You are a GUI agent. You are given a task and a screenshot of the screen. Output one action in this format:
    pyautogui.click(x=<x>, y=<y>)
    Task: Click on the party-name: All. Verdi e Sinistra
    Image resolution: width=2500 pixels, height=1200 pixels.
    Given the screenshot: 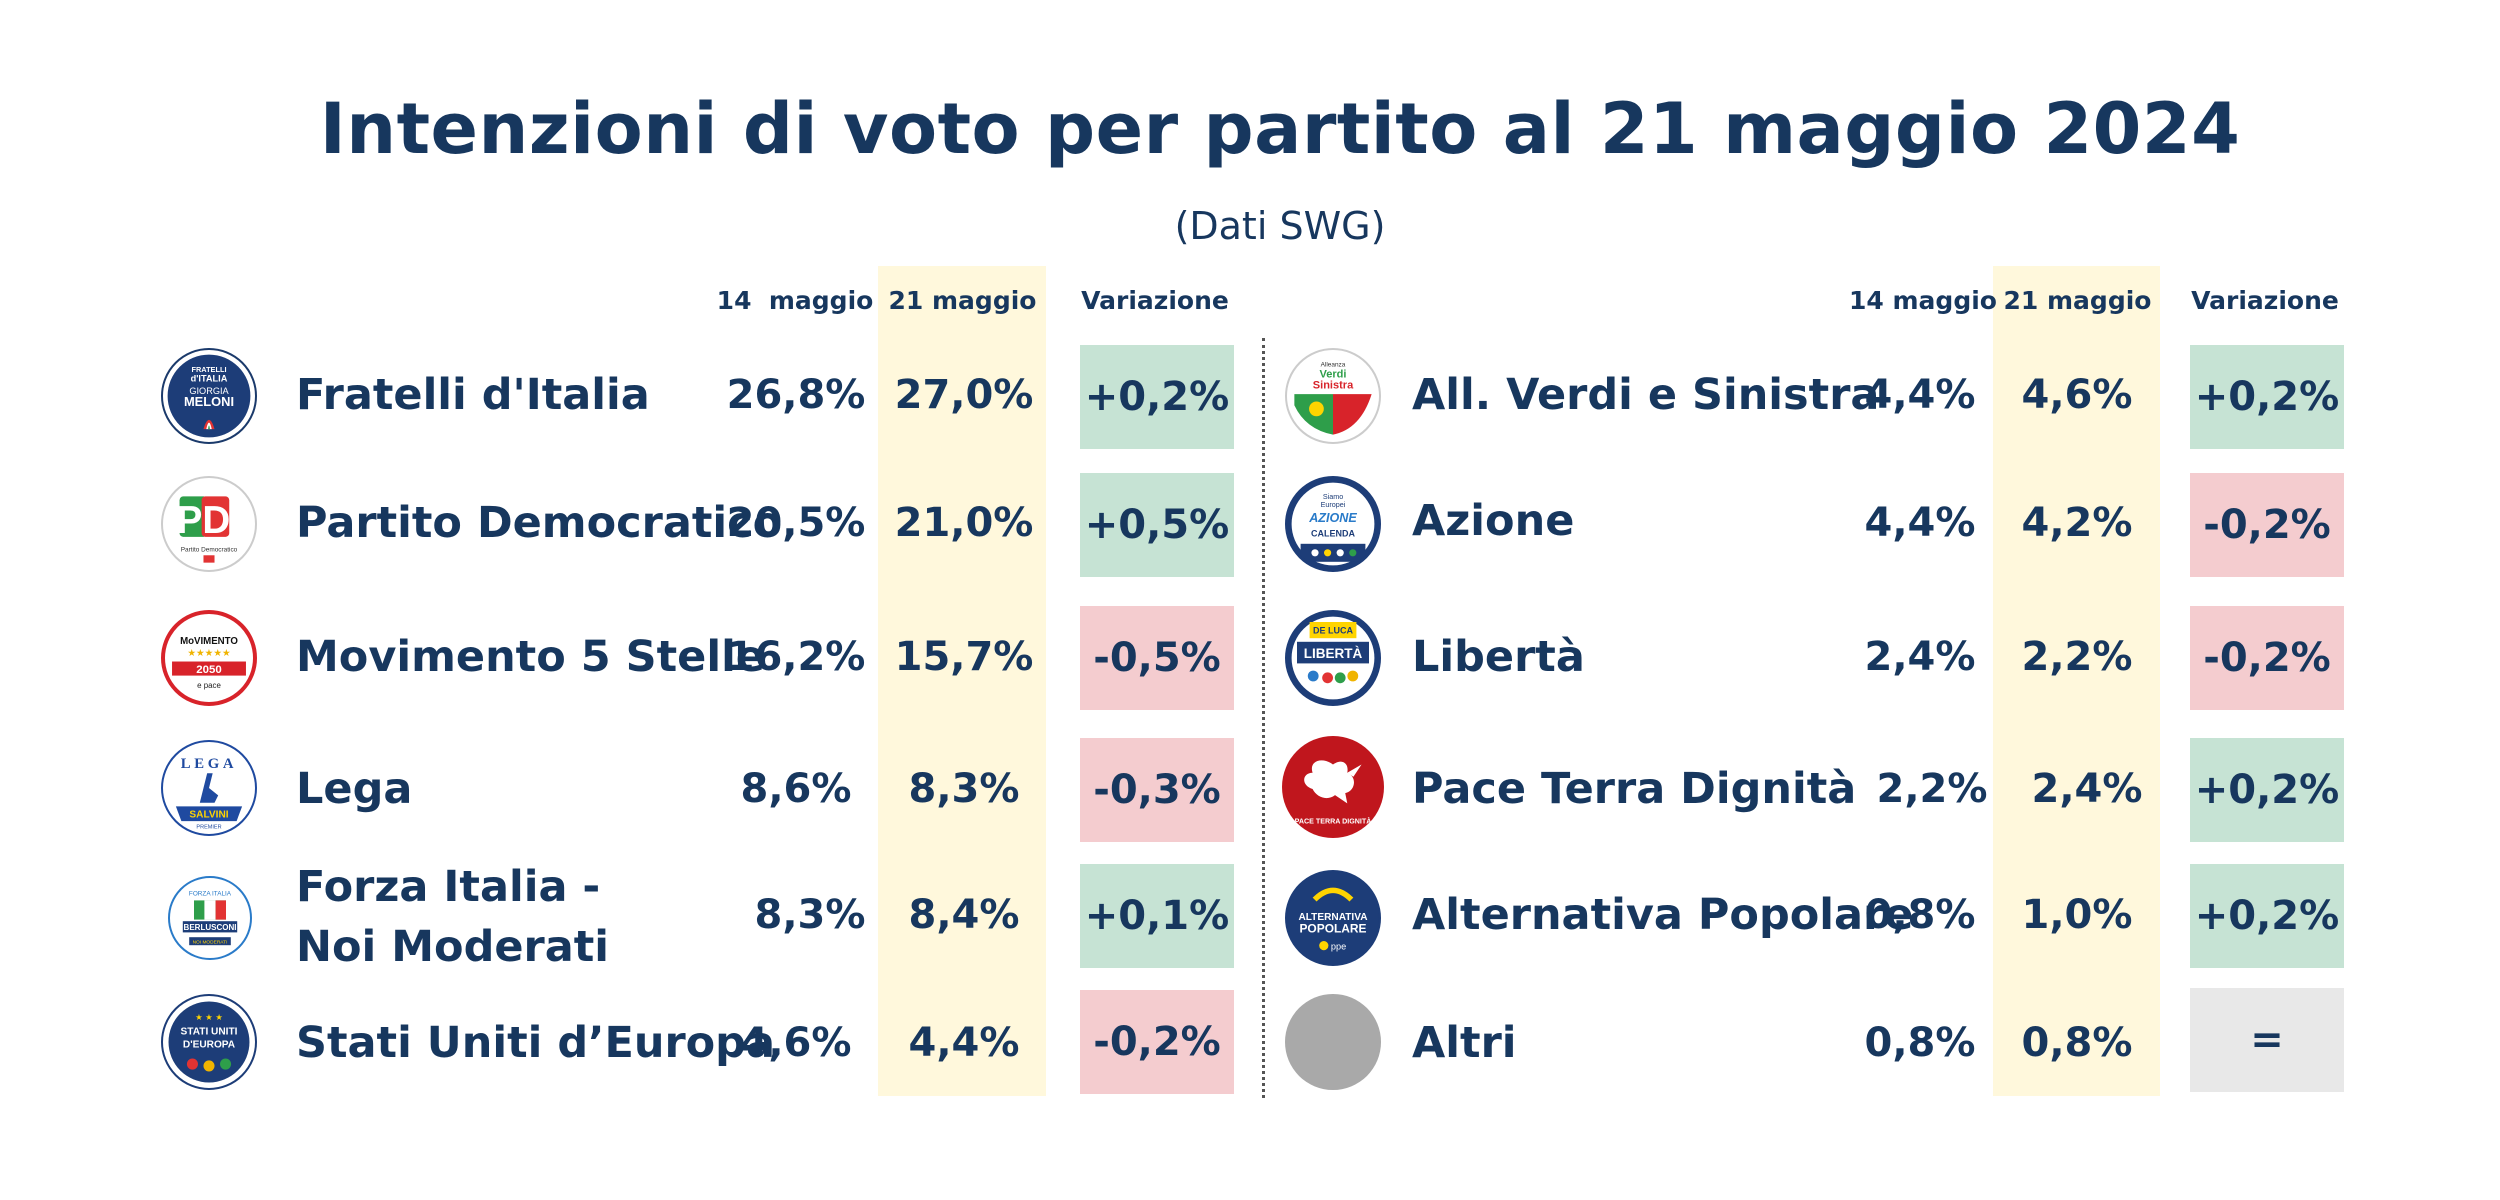 What is the action you would take?
    pyautogui.click(x=1646, y=395)
    